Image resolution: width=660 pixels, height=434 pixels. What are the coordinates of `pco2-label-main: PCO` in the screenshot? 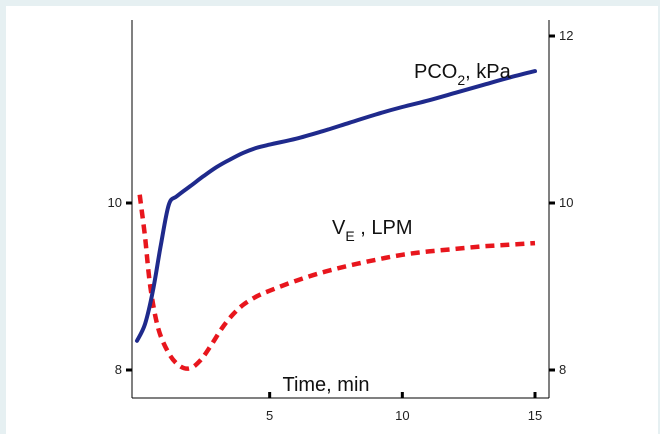 It's located at (435, 72).